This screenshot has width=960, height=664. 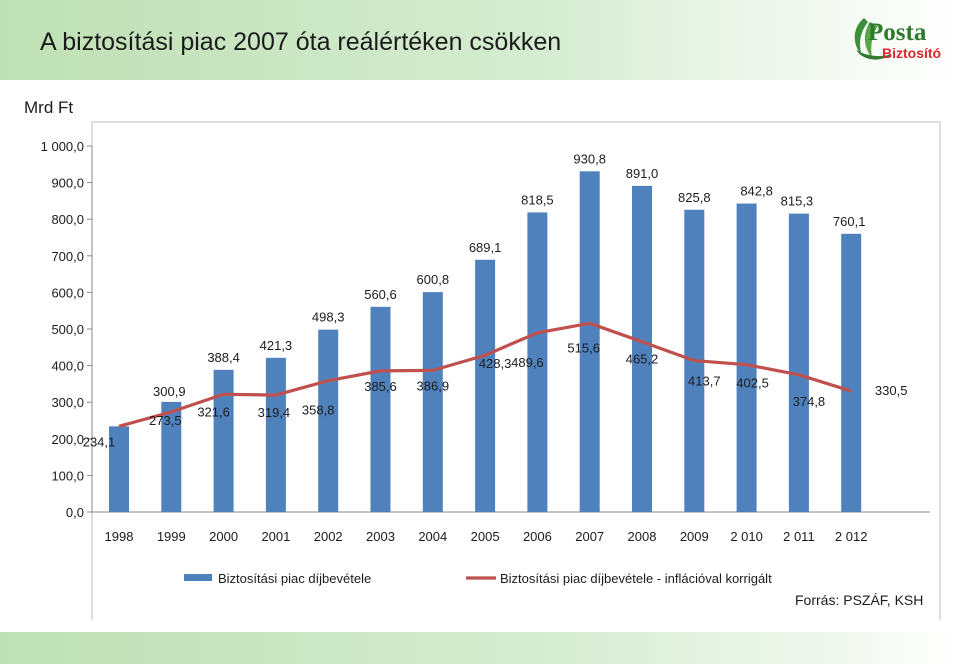 I want to click on bar-2007, so click(x=589, y=341).